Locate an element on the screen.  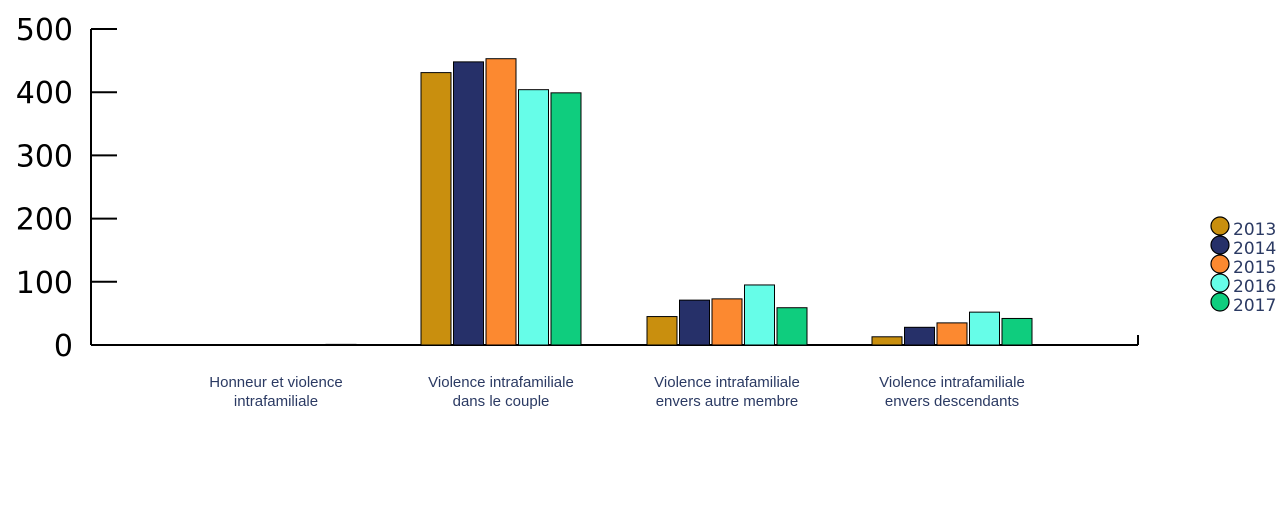
legend-swatch-2017 is located at coordinates (1220, 302).